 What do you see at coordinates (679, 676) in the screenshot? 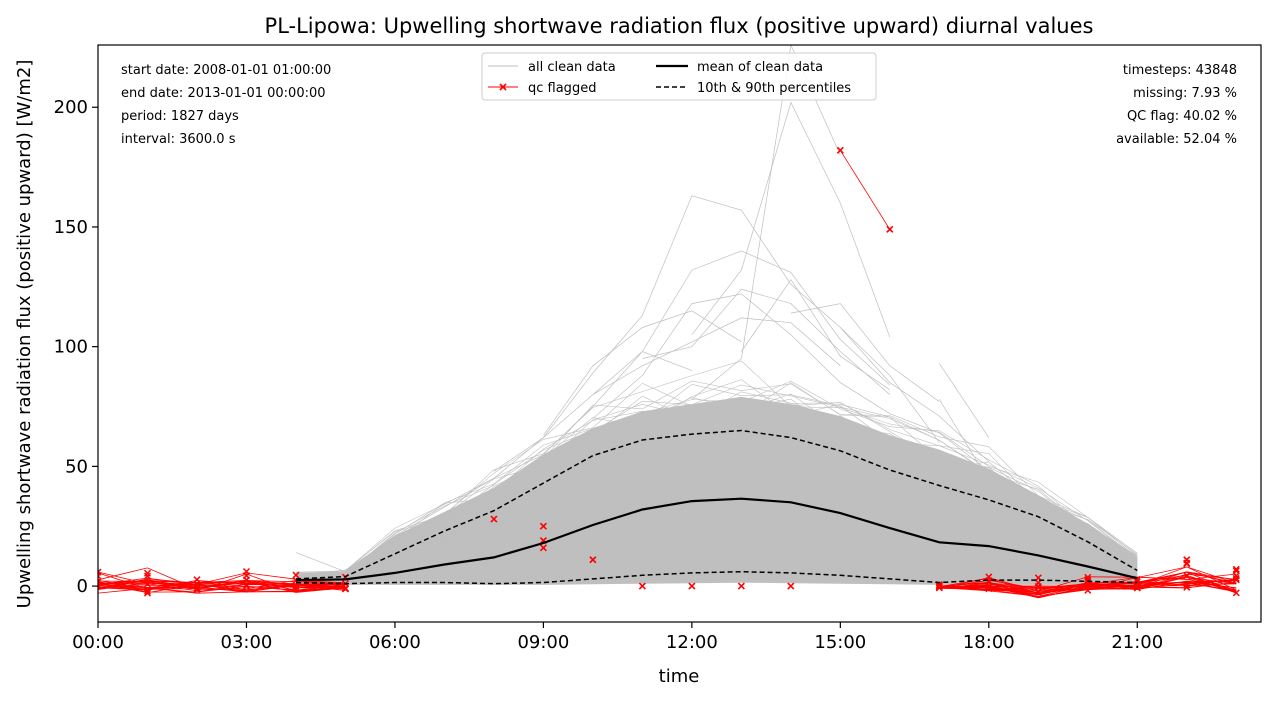
I see `x-axis-label: time` at bounding box center [679, 676].